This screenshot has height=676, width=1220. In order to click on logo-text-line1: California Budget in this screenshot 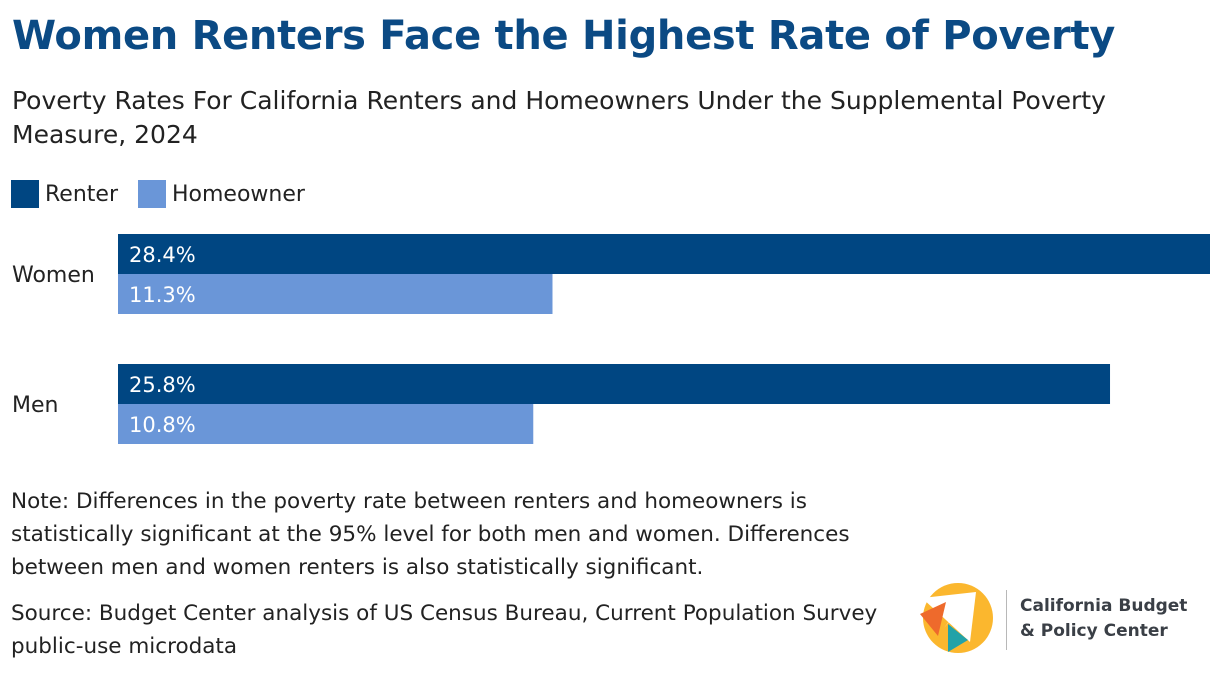, I will do `click(1104, 606)`.